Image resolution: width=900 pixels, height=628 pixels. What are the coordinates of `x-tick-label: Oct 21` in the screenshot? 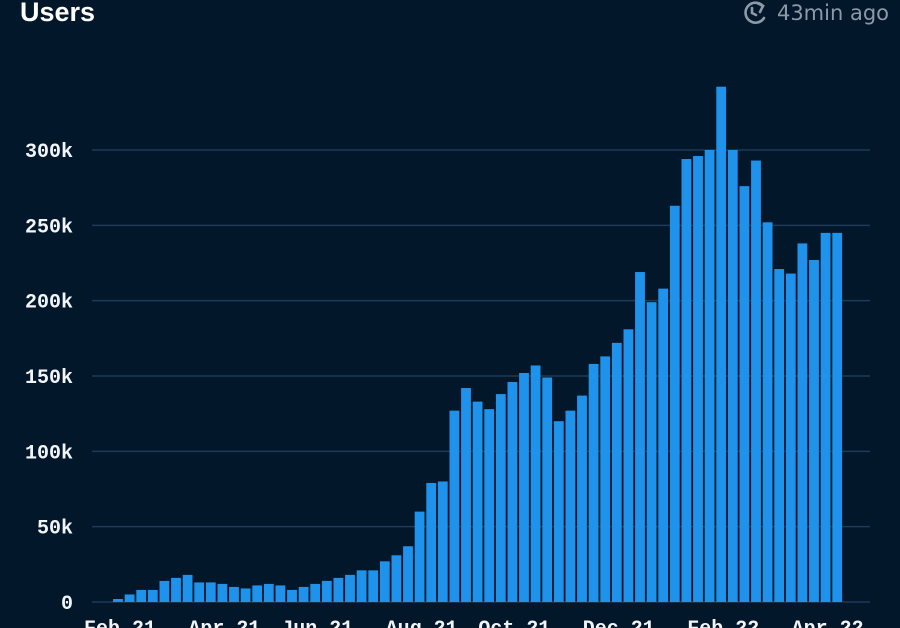 It's located at (514, 623).